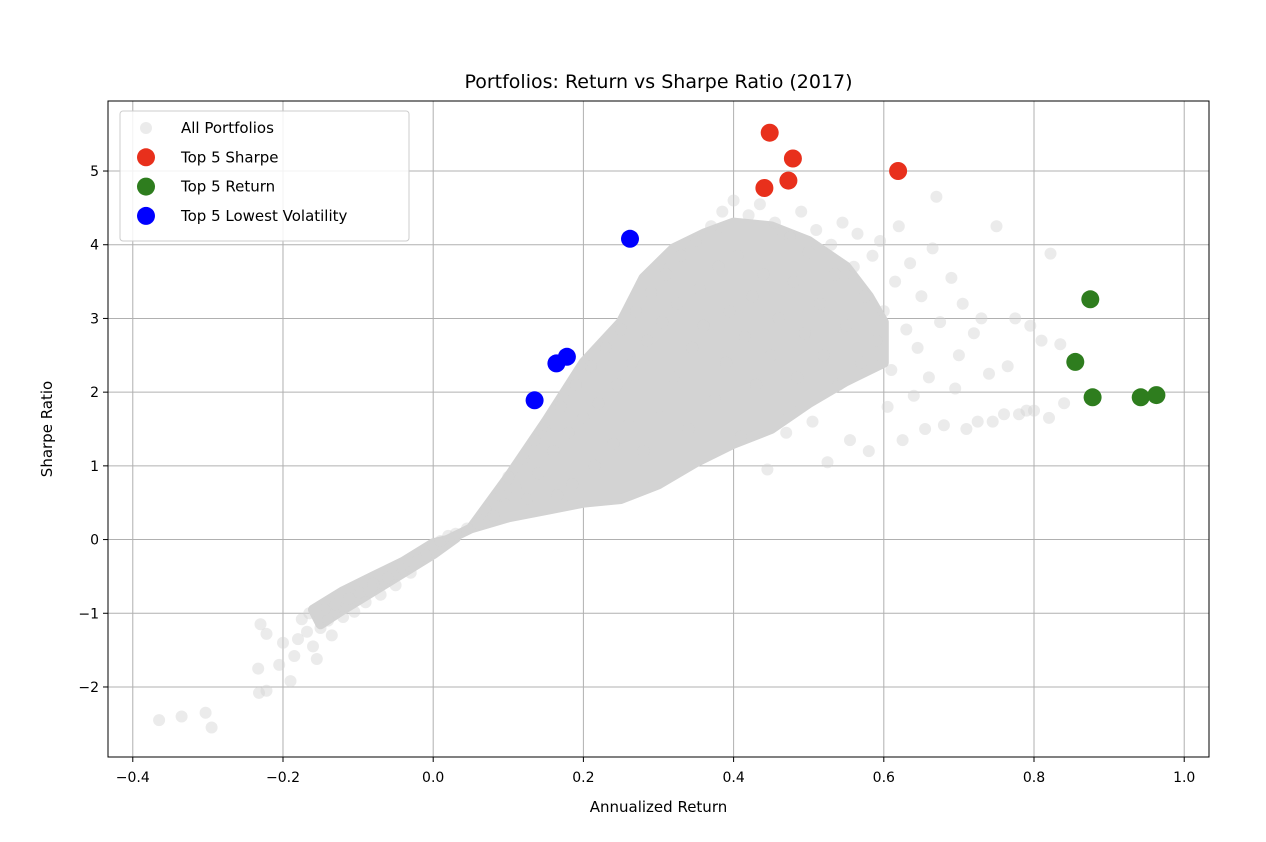 The height and width of the screenshot is (842, 1266). What do you see at coordinates (1034, 778) in the screenshot?
I see `x-tick-label: 0.8` at bounding box center [1034, 778].